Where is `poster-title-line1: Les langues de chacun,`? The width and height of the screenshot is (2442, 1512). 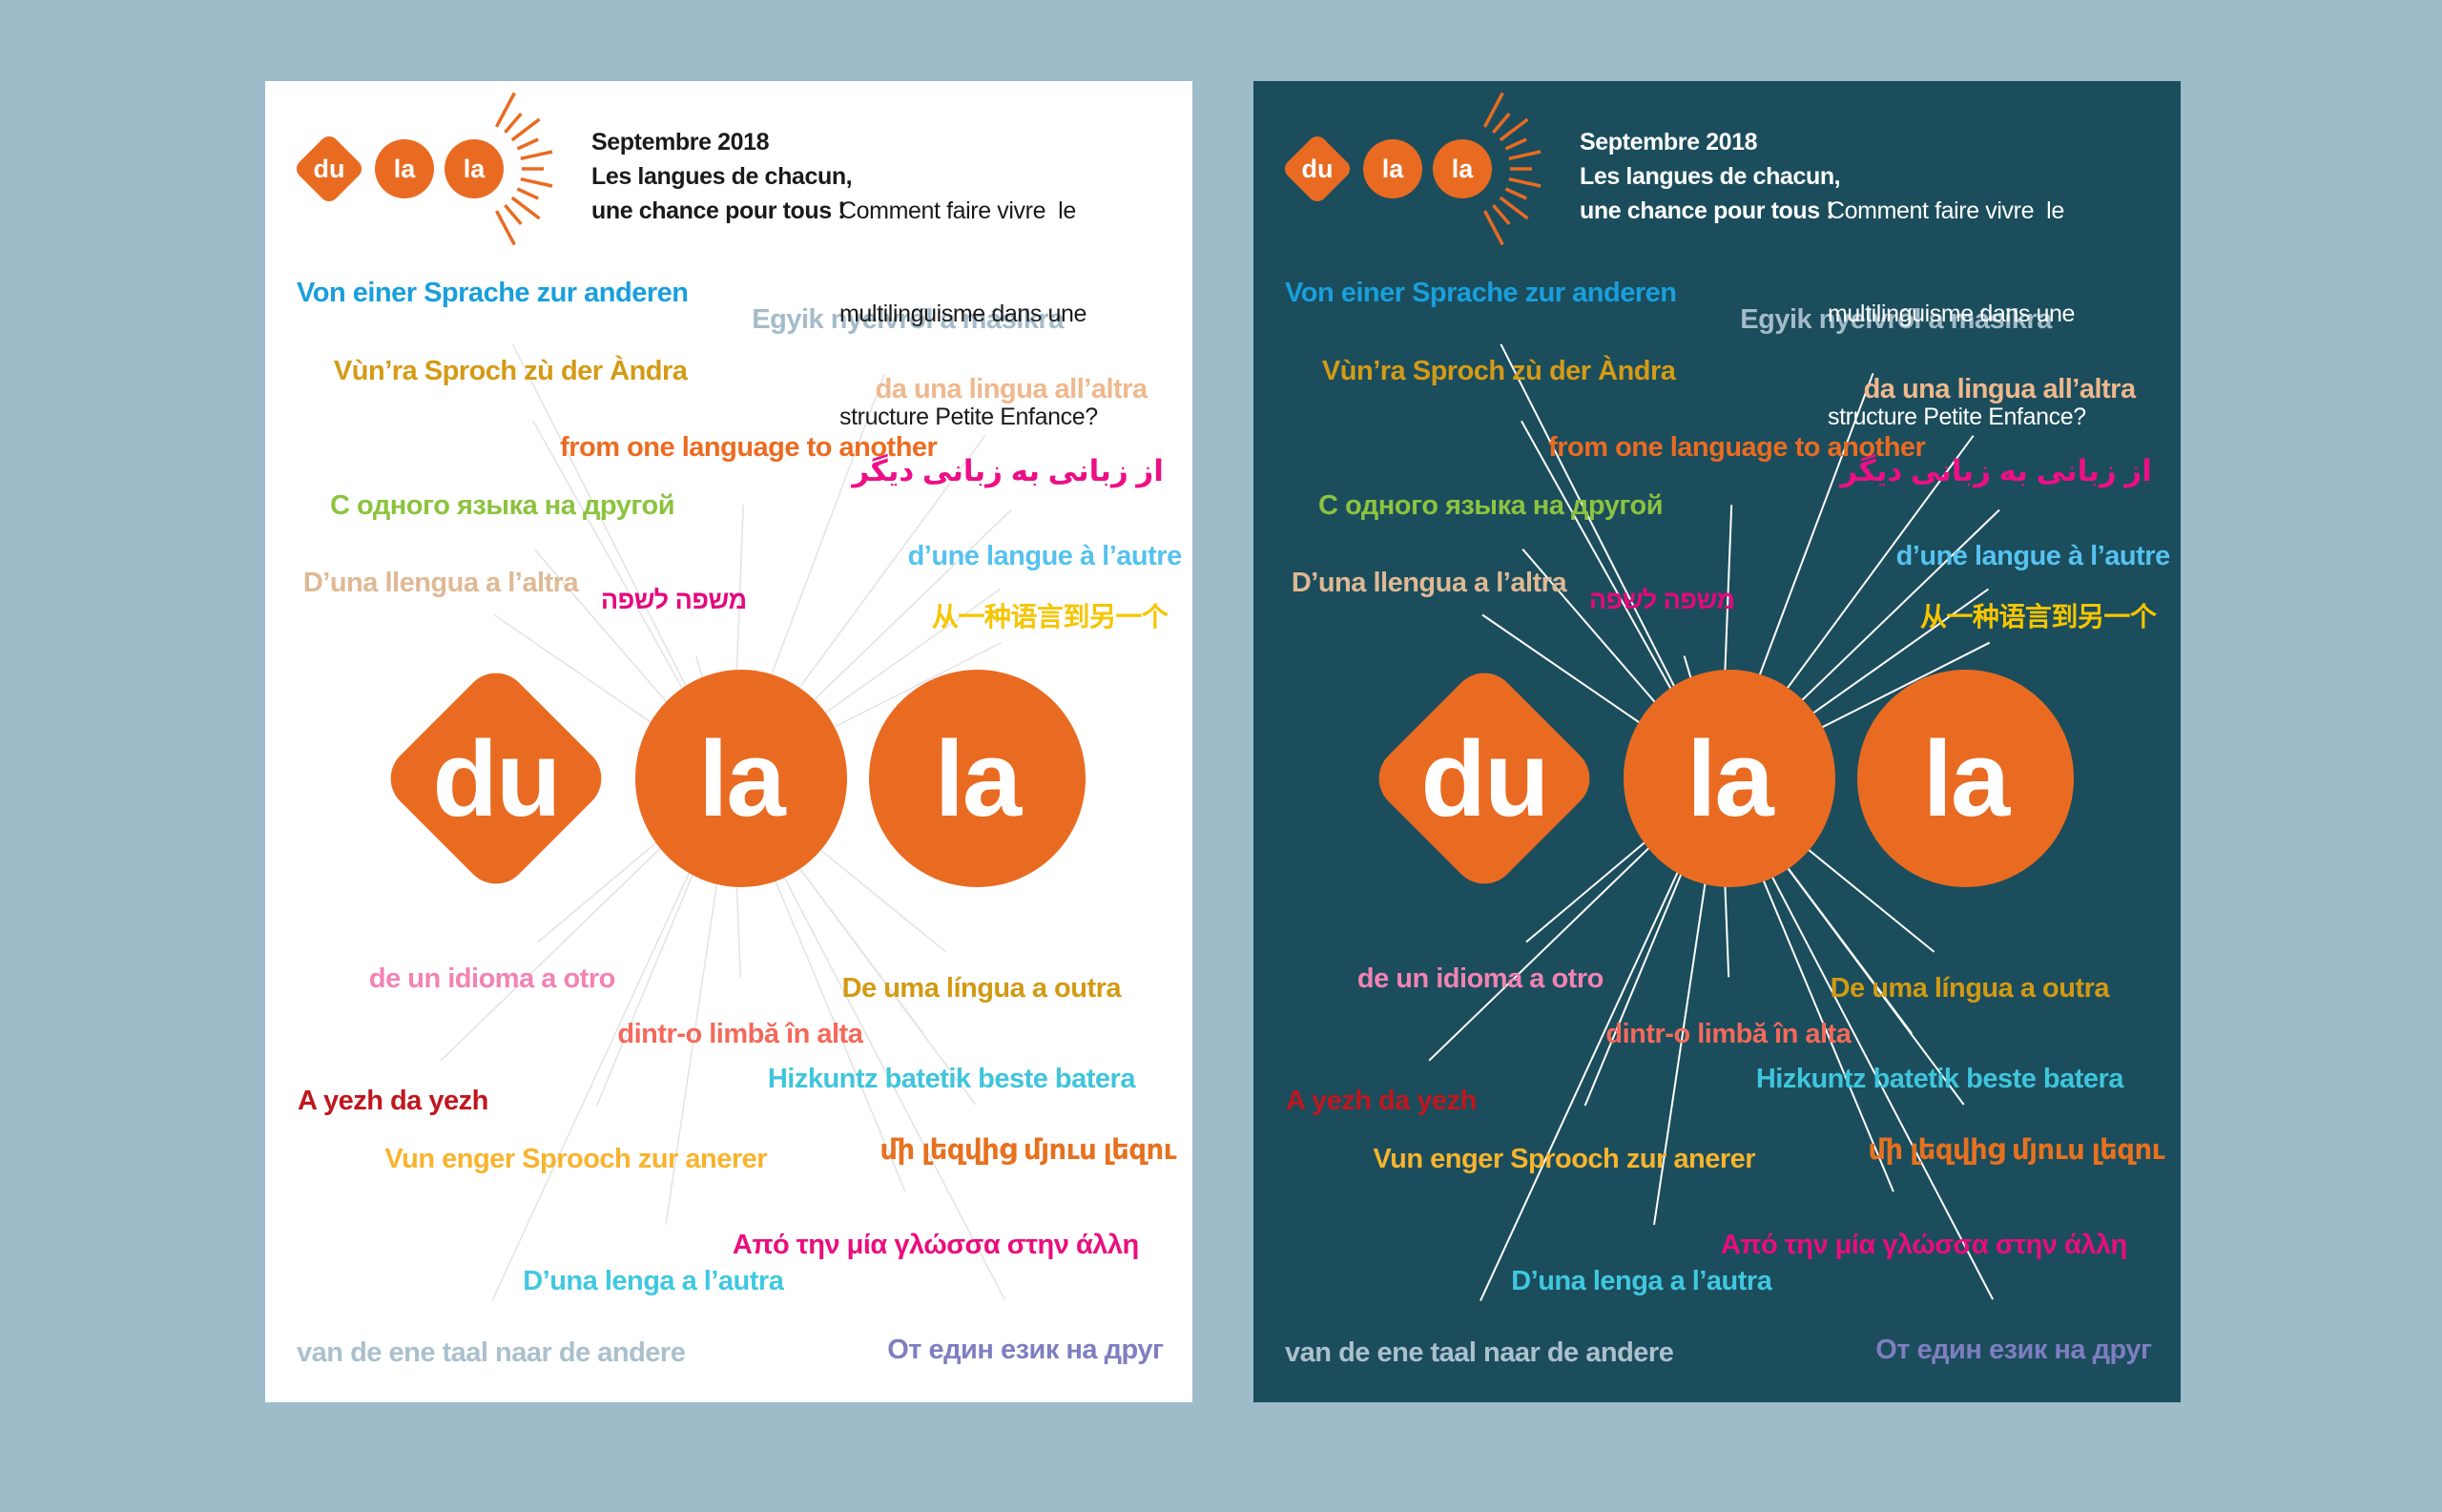 poster-title-line1: Les langues de chacun, is located at coordinates (722, 176).